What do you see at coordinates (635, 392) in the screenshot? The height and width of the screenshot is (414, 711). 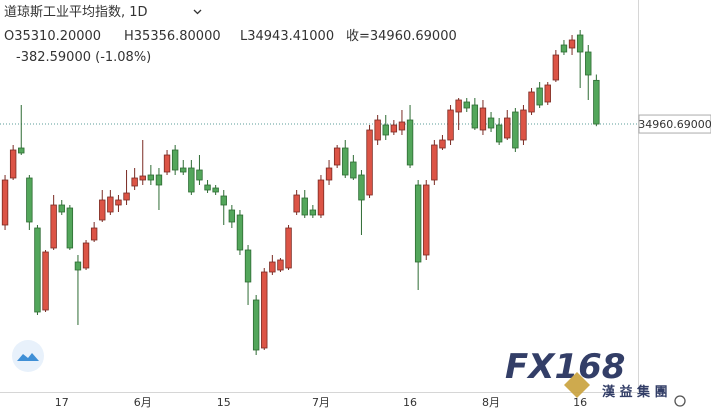 I see `watermark-company: 漢 益 集 團` at bounding box center [635, 392].